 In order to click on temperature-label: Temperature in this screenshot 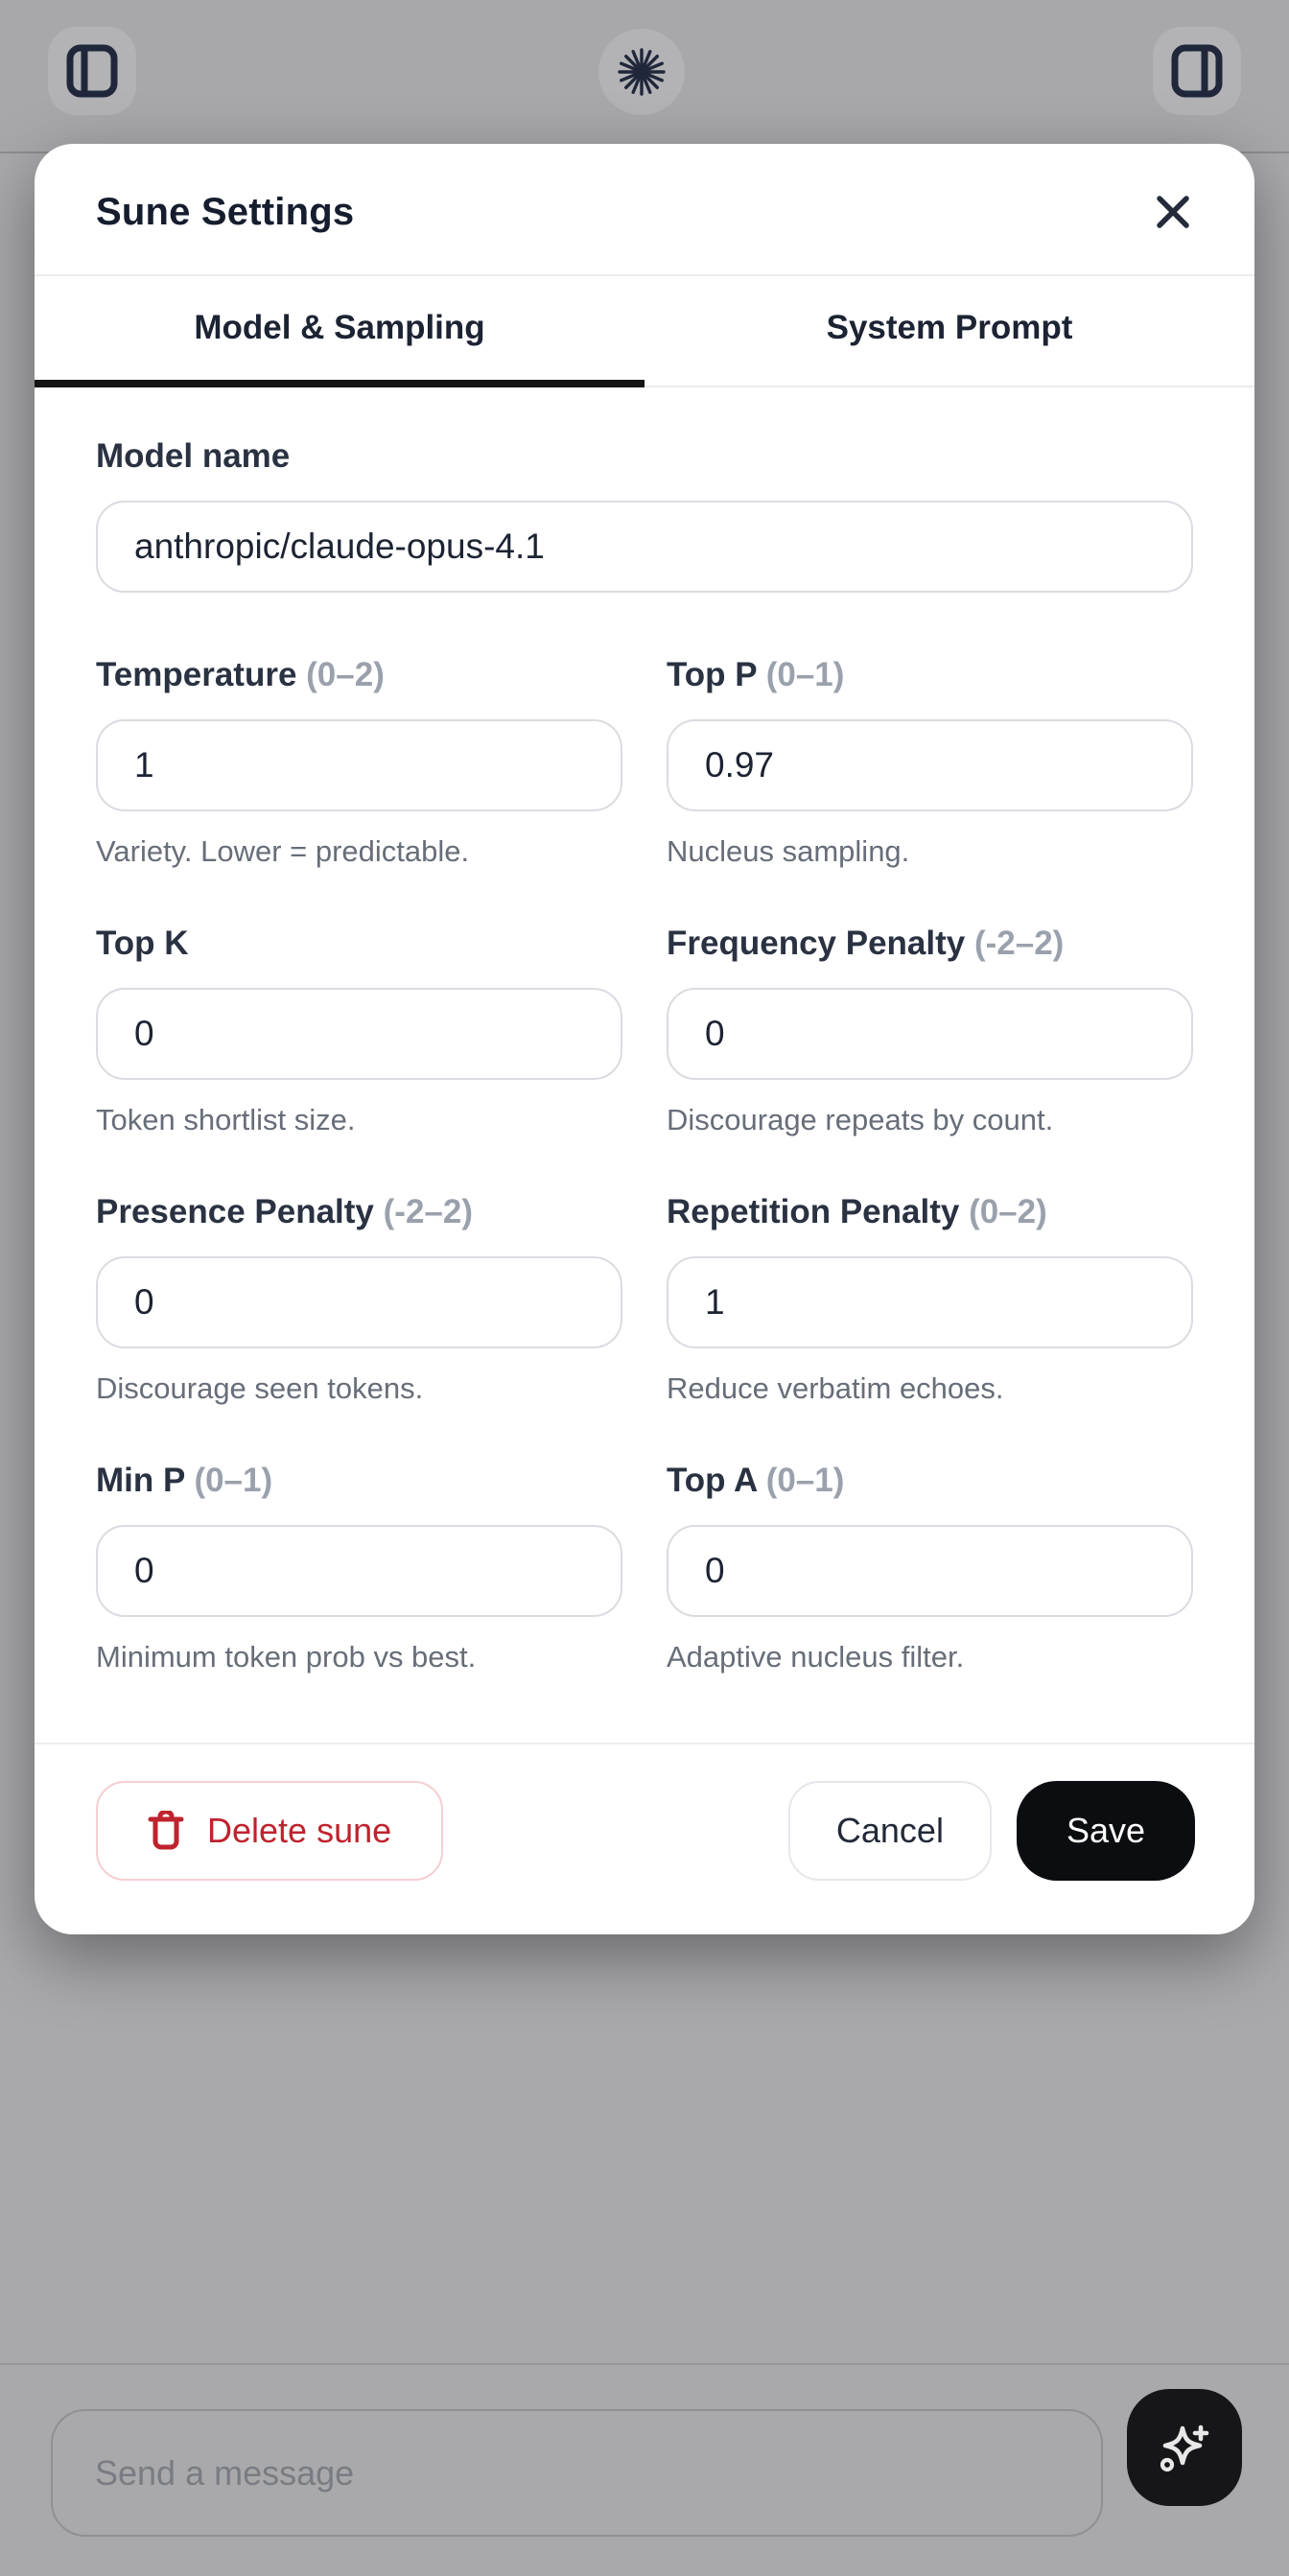, I will do `click(196, 674)`.